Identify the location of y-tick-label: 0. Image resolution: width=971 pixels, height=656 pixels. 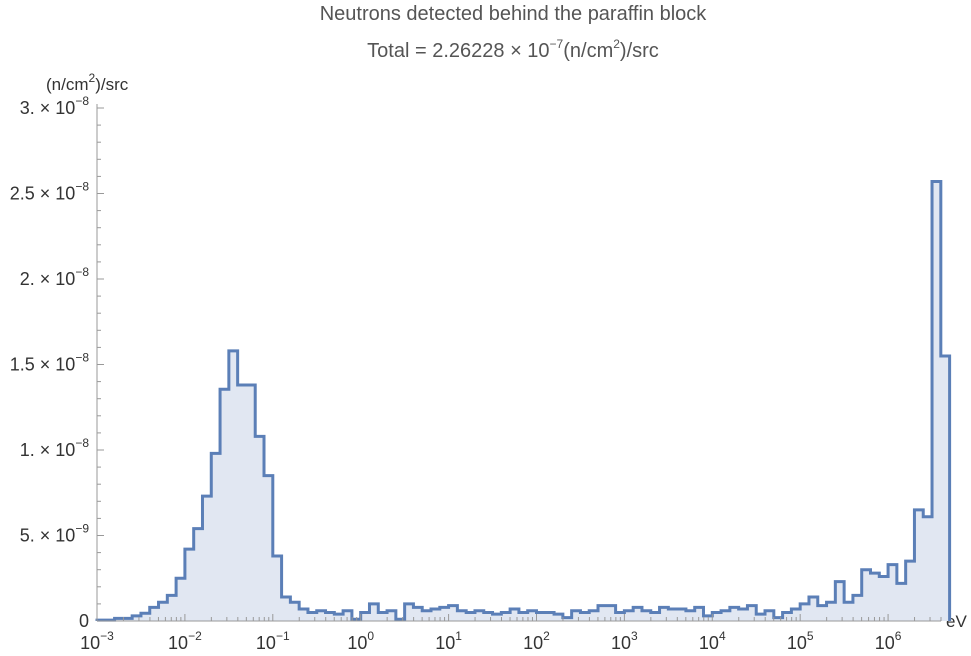
(84, 621).